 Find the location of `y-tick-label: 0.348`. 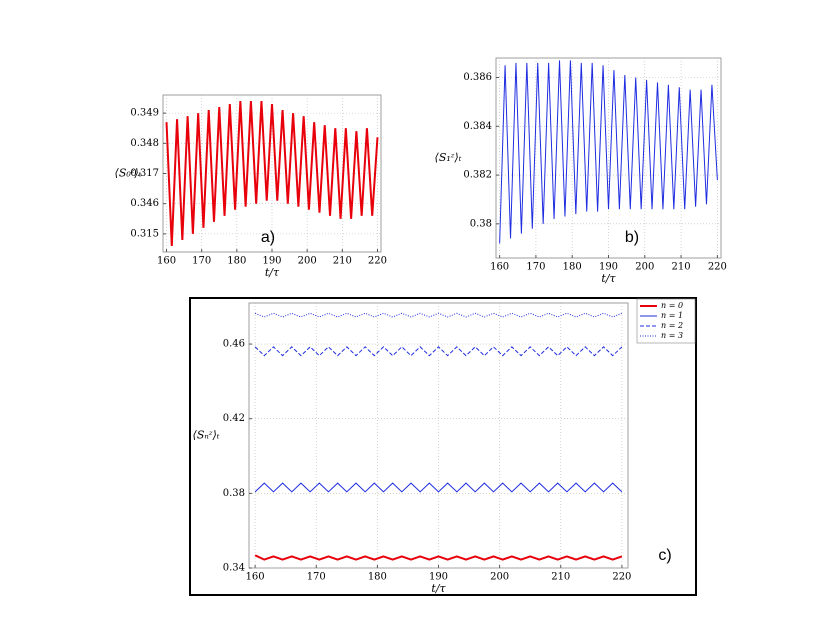

y-tick-label: 0.348 is located at coordinates (144, 143).